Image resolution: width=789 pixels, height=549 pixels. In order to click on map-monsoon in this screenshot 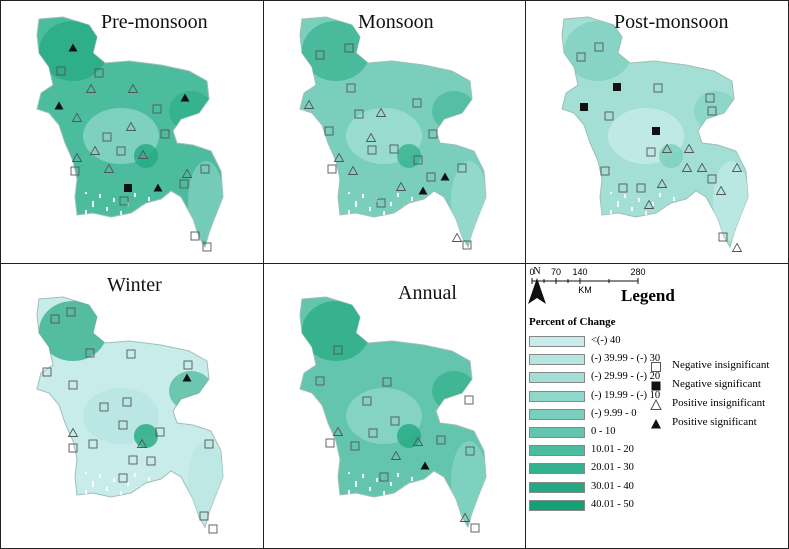, I will do `click(393, 133)`.